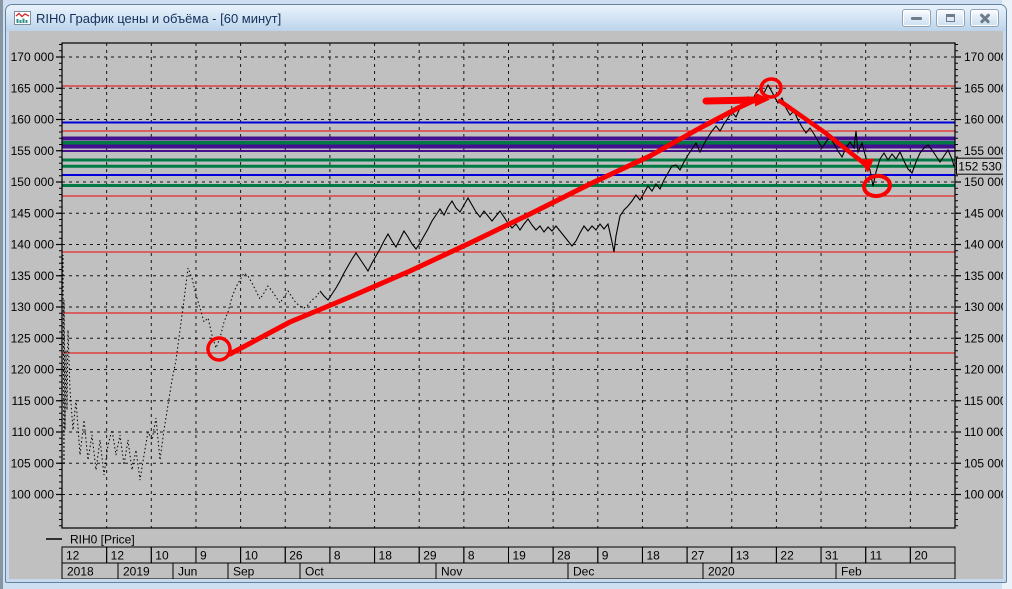 This screenshot has width=1012, height=589. I want to click on right-price-tick-label: 140 000, so click(983, 245).